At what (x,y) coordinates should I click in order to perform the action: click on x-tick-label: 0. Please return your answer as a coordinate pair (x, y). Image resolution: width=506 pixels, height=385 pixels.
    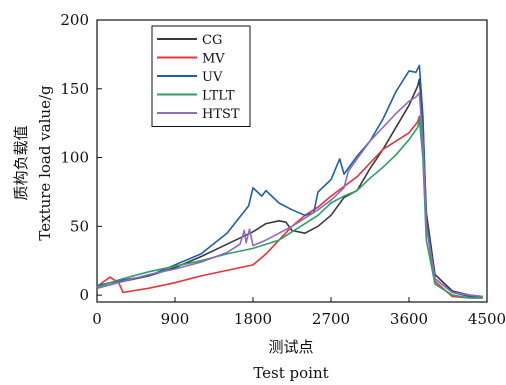
    Looking at the image, I should click on (97, 319).